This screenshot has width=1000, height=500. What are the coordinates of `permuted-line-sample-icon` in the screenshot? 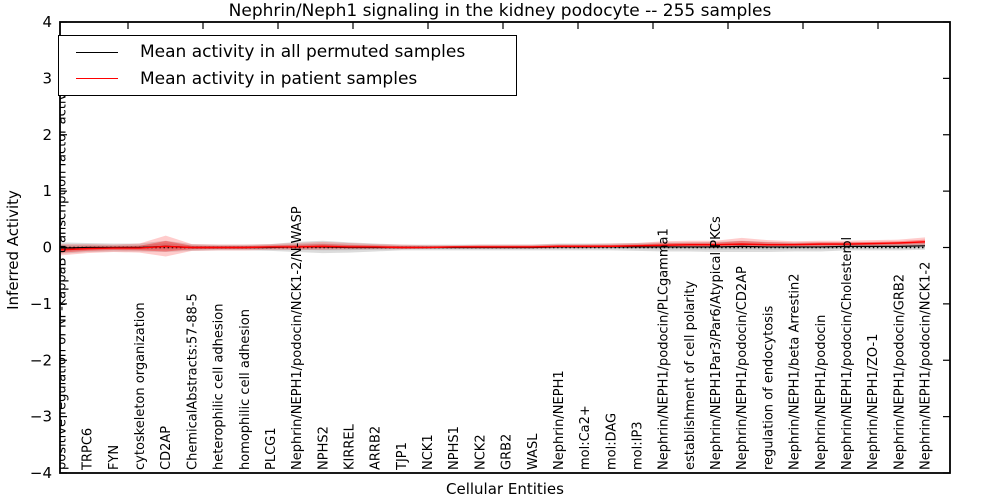 It's located at (97, 52).